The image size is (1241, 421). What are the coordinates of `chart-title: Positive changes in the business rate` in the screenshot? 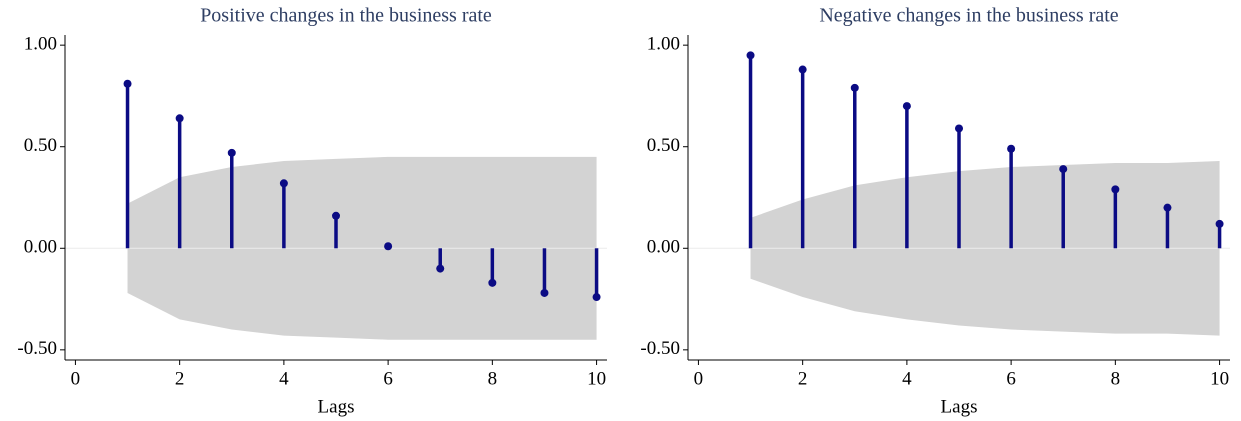 It's located at (346, 16).